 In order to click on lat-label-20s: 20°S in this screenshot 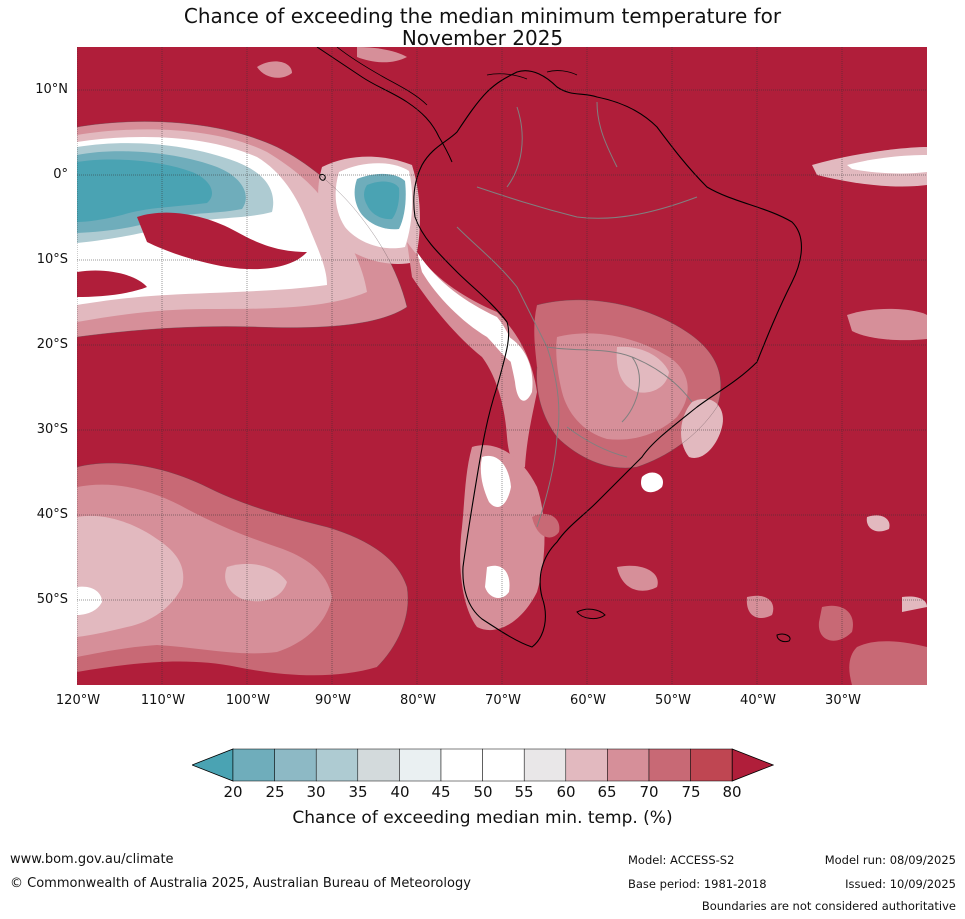, I will do `click(52, 344)`.